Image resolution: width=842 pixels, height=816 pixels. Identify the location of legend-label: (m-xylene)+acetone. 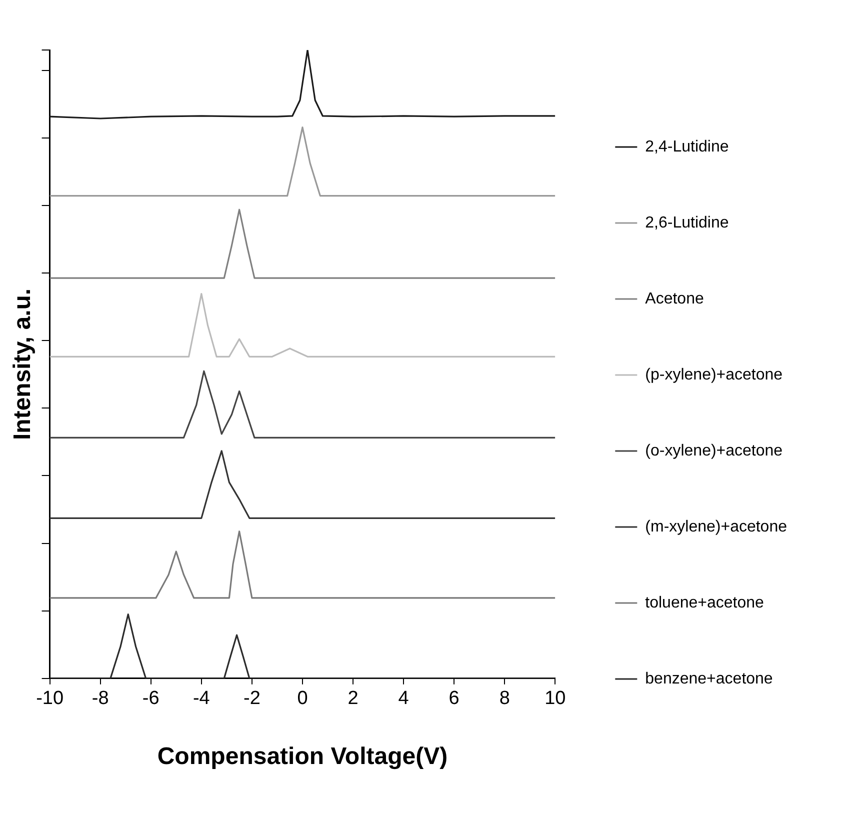
(716, 527).